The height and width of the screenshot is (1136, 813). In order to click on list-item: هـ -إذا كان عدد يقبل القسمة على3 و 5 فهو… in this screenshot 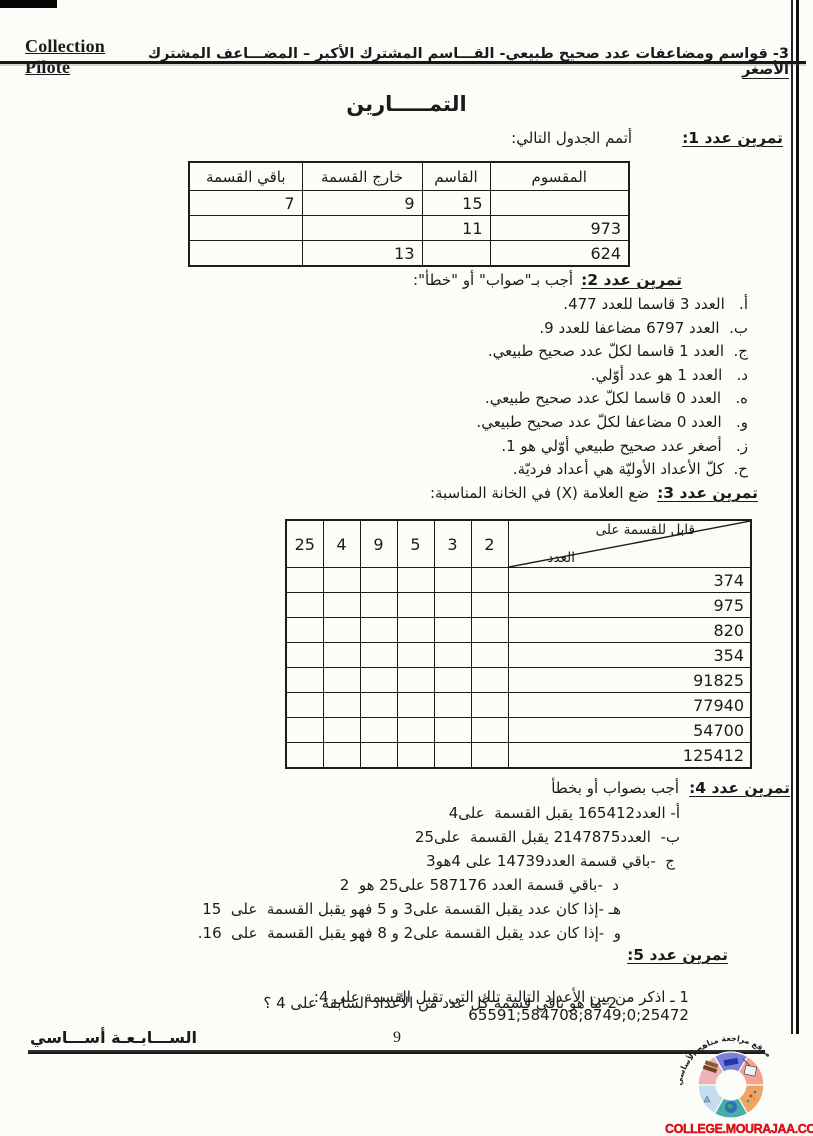, I will do `click(411, 909)`.